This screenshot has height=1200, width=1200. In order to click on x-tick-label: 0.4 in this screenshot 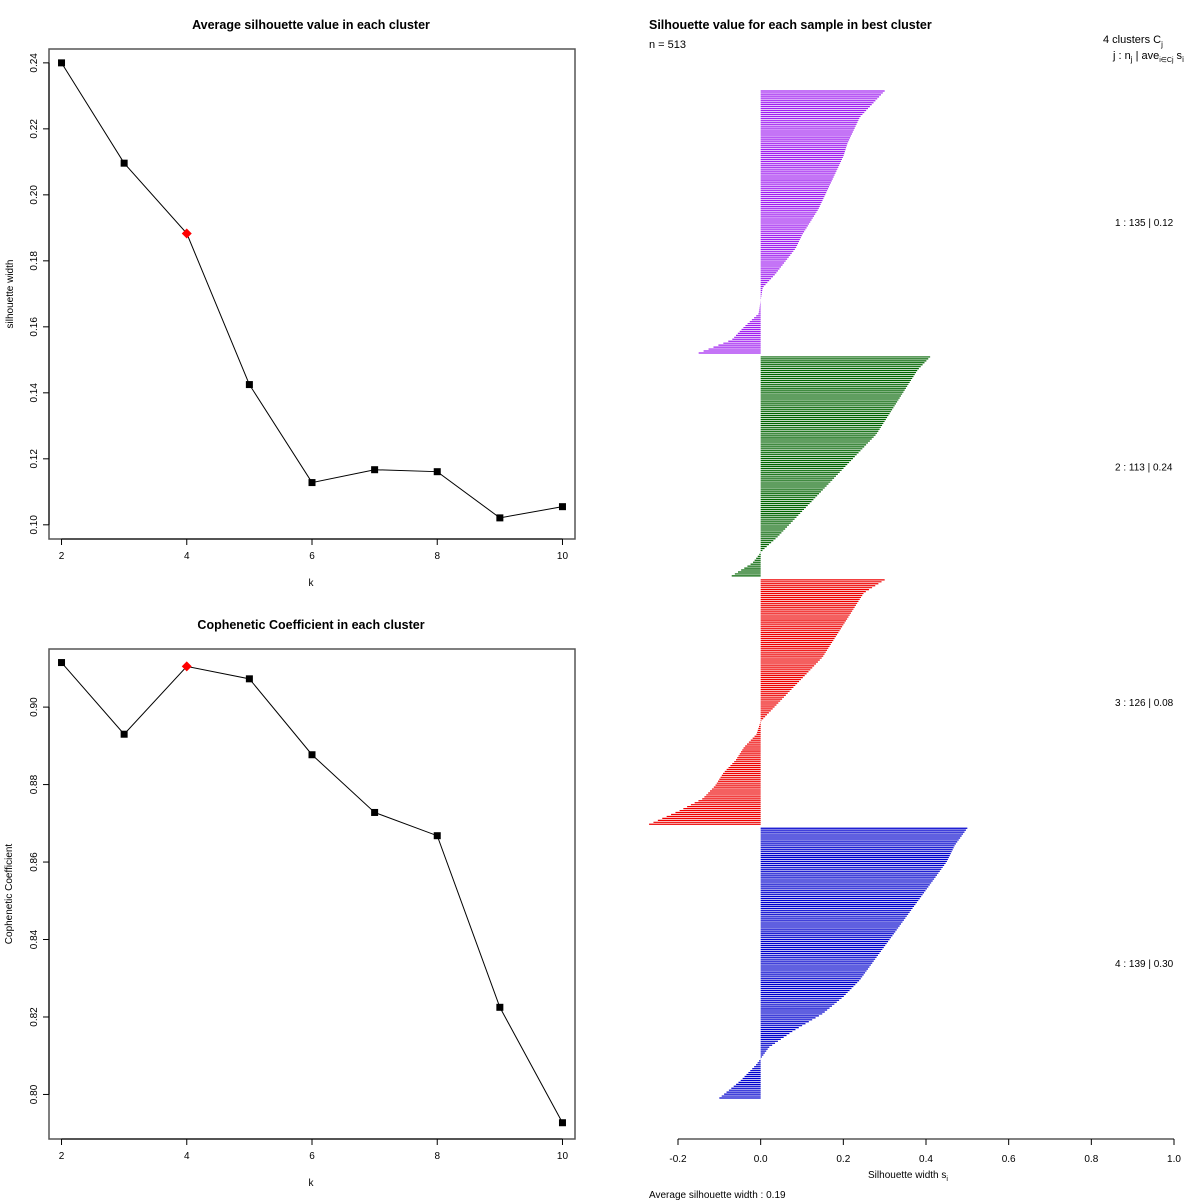, I will do `click(926, 1159)`.